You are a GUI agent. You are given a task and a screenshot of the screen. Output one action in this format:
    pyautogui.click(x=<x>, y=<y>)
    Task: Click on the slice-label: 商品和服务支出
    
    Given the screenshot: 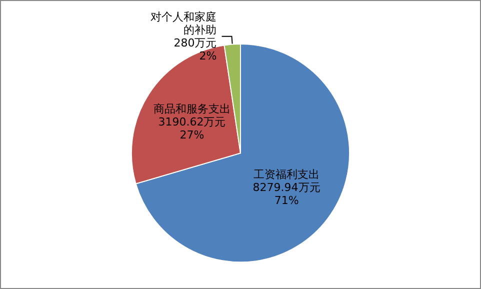 What is the action you would take?
    pyautogui.click(x=192, y=109)
    